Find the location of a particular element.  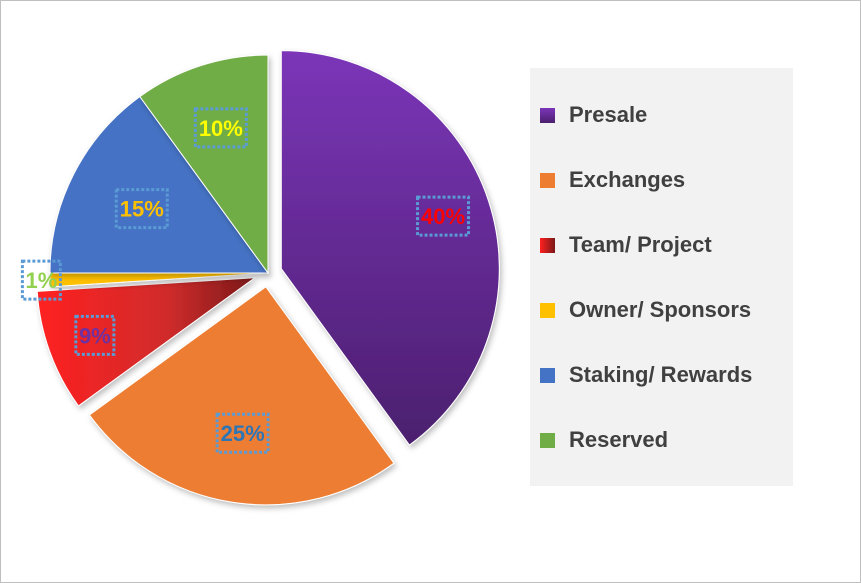

data-label-text: 15% is located at coordinates (142, 209).